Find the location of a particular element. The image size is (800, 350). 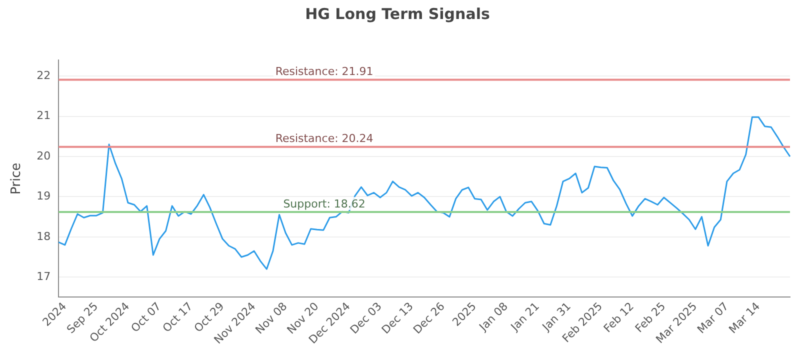

ref-line-label: Resistance: 21.91 is located at coordinates (324, 71).